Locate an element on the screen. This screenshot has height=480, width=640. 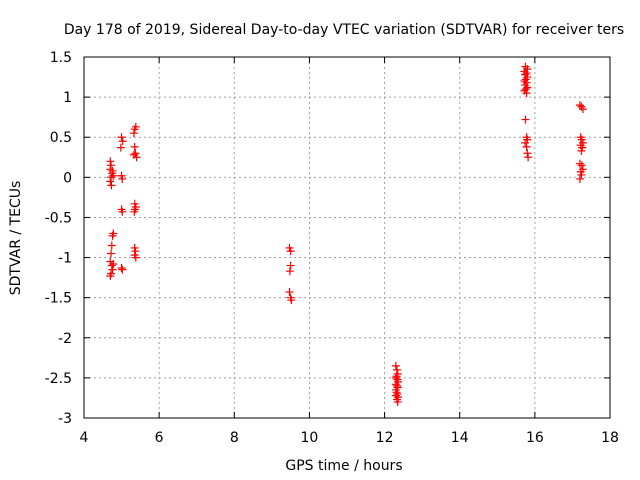
y-tick-label: -3 is located at coordinates (65, 419).